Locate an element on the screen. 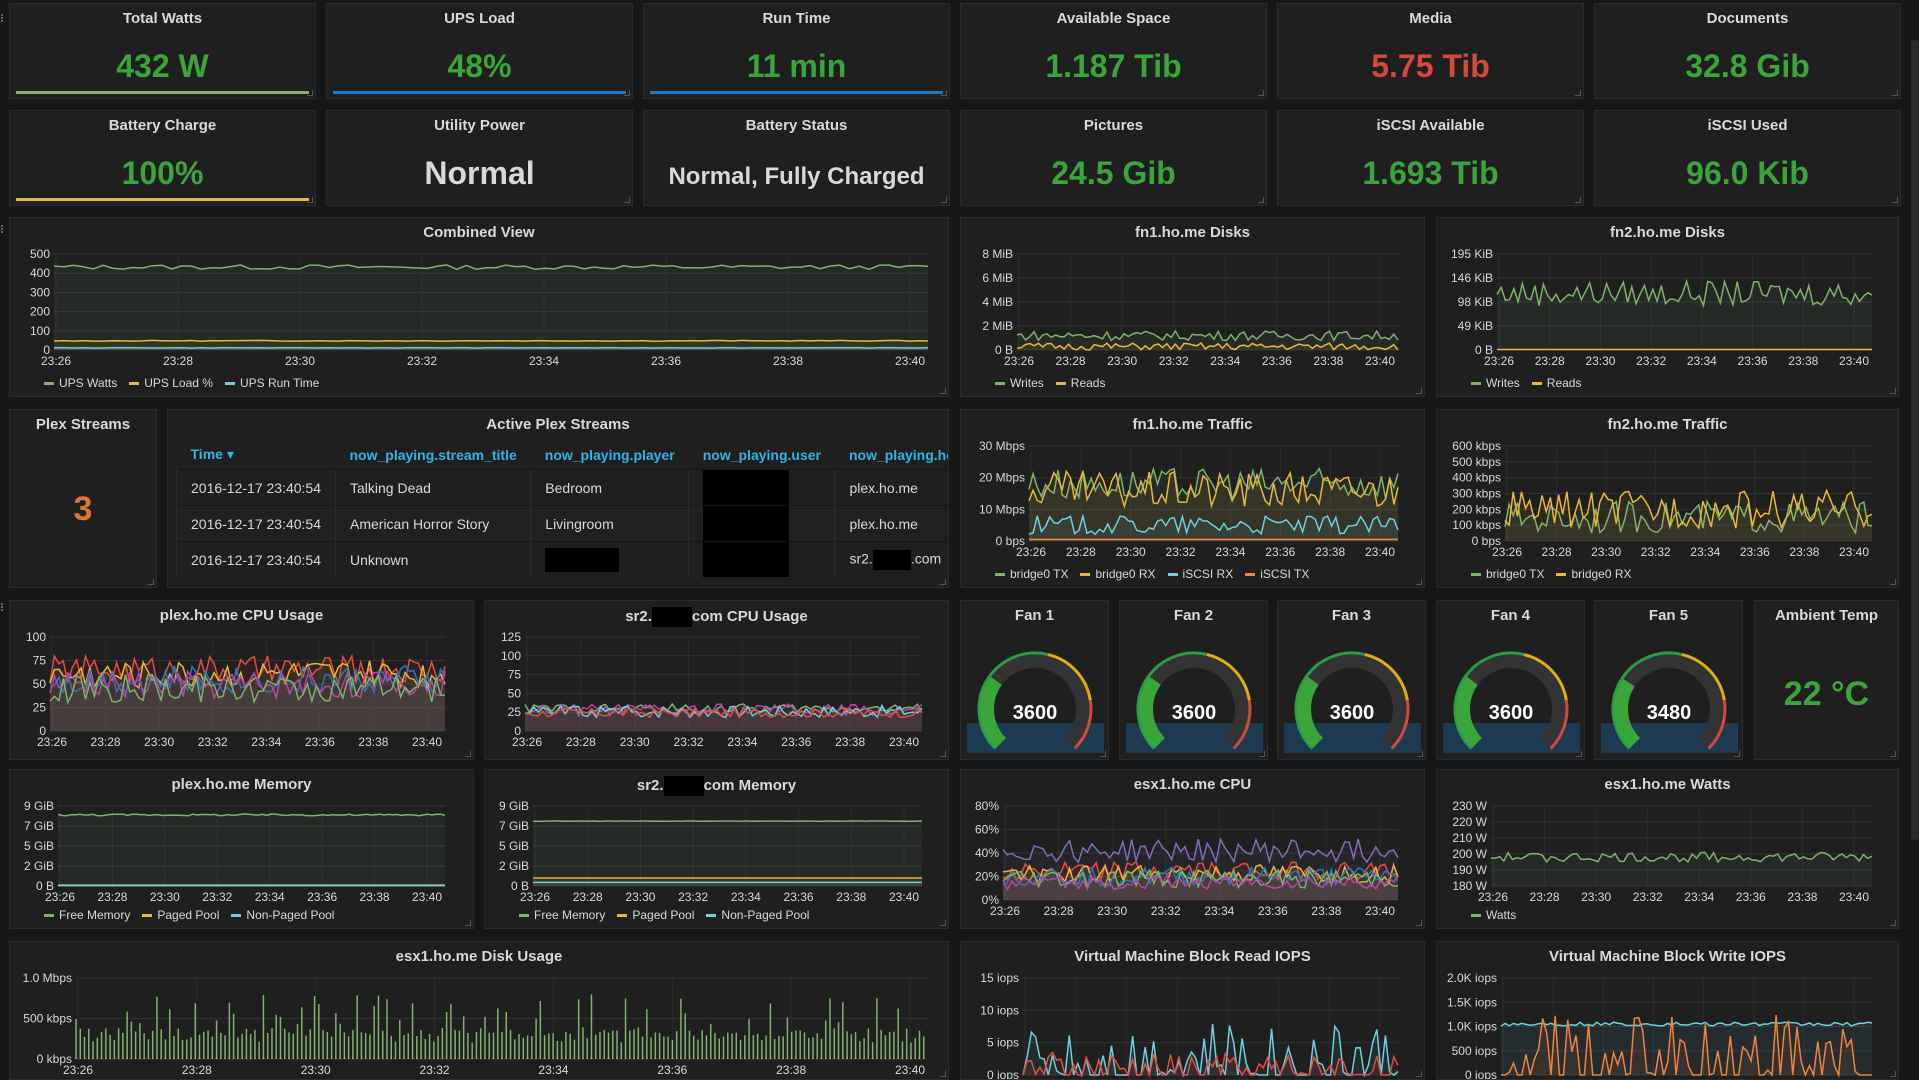 The height and width of the screenshot is (1080, 1919). legend-item: UPS Load % is located at coordinates (171, 383).